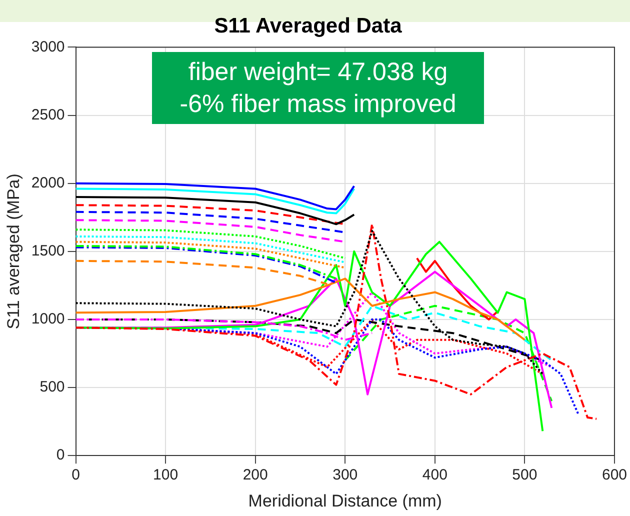  I want to click on y-tick-label: 0, so click(60, 455).